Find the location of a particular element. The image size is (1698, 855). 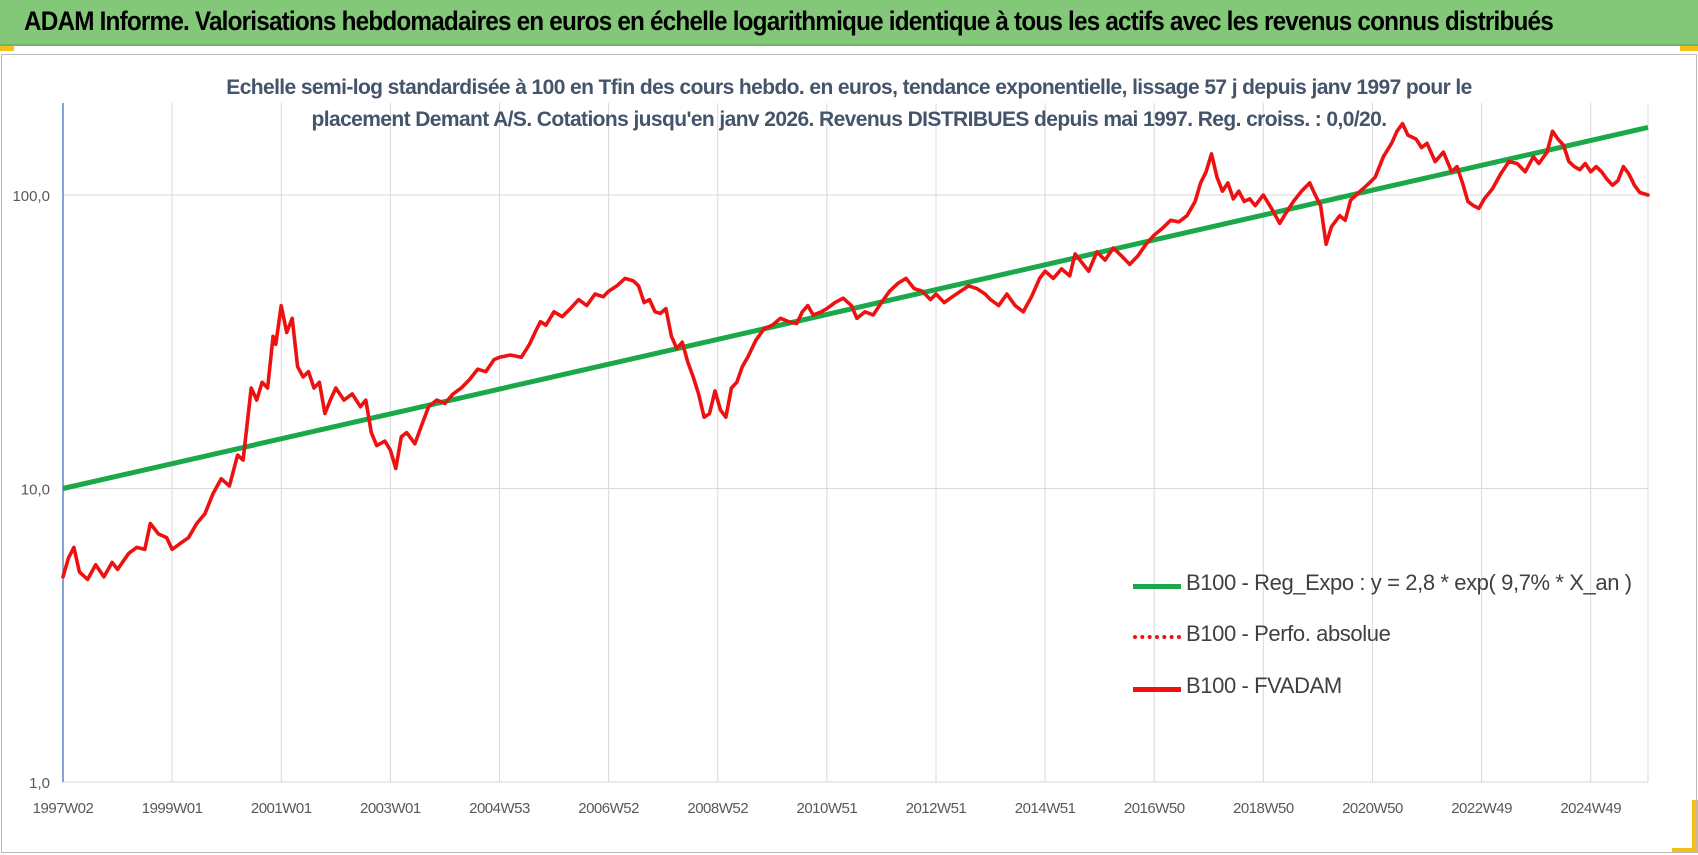

x-tick-label: 2003W01 is located at coordinates (390, 808).